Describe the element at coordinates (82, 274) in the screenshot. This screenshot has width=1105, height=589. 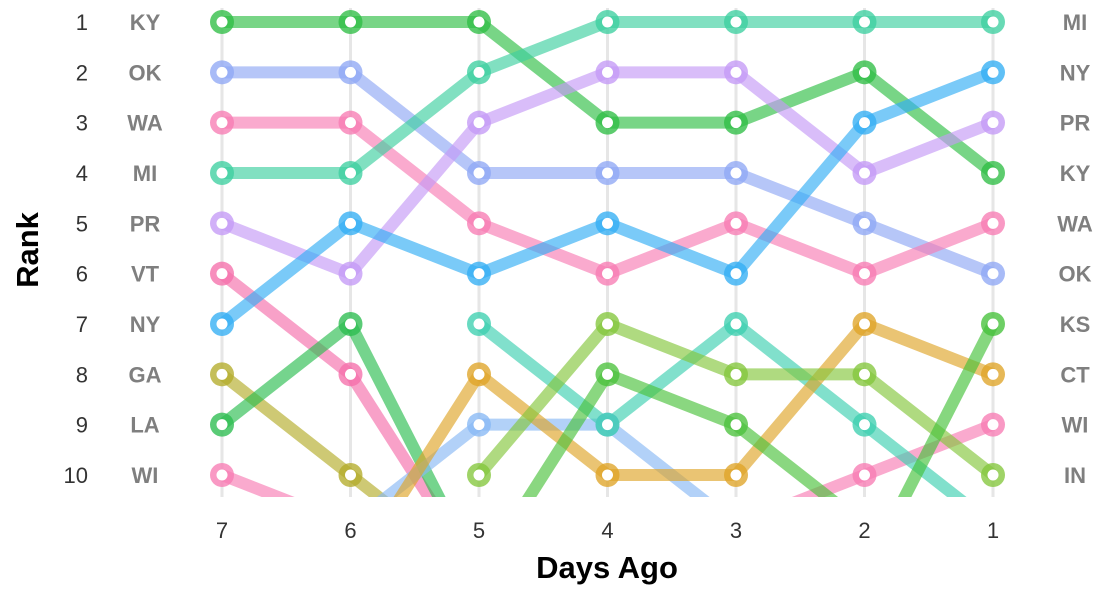
I see `y-tick-label: 6` at that location.